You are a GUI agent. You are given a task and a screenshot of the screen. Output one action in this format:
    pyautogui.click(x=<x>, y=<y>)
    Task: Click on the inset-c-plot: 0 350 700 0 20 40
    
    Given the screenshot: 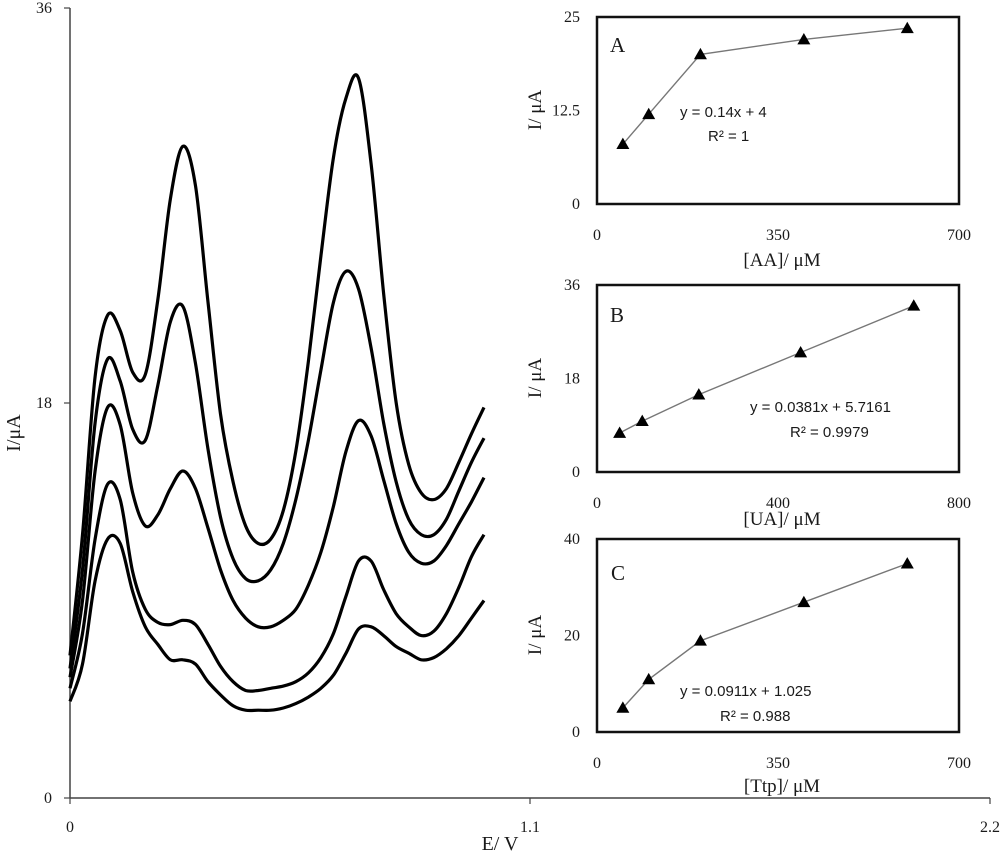 What is the action you would take?
    pyautogui.click(x=767, y=651)
    